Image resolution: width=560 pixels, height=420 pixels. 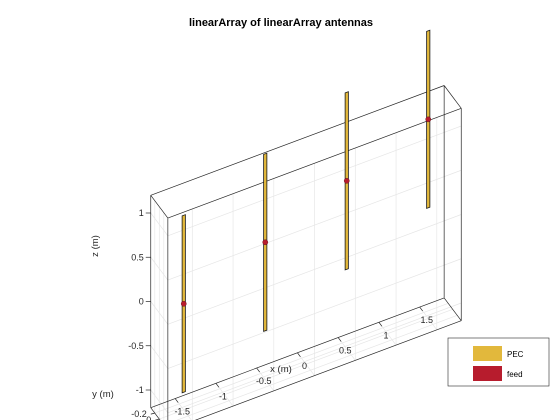 What do you see at coordinates (487, 353) in the screenshot?
I see `legend-swatch-pec` at bounding box center [487, 353].